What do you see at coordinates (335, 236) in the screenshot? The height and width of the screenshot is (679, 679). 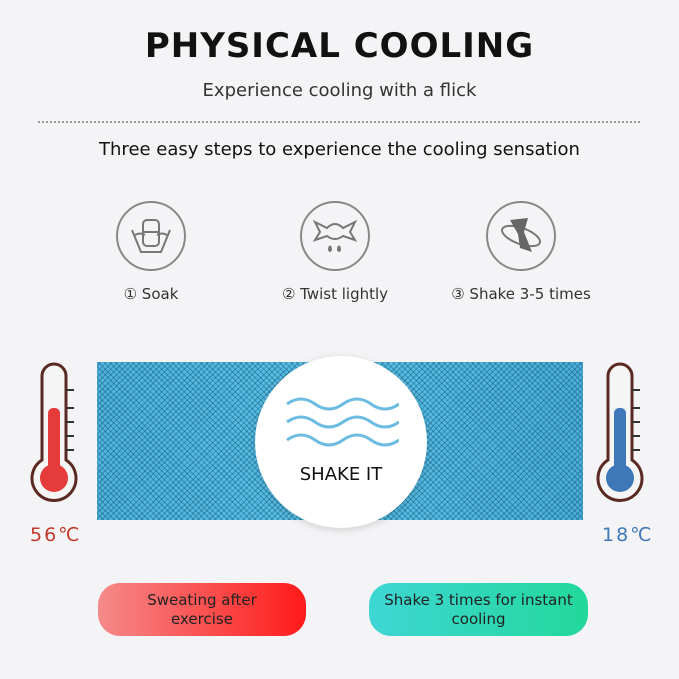 I see `twist-towel-icon` at bounding box center [335, 236].